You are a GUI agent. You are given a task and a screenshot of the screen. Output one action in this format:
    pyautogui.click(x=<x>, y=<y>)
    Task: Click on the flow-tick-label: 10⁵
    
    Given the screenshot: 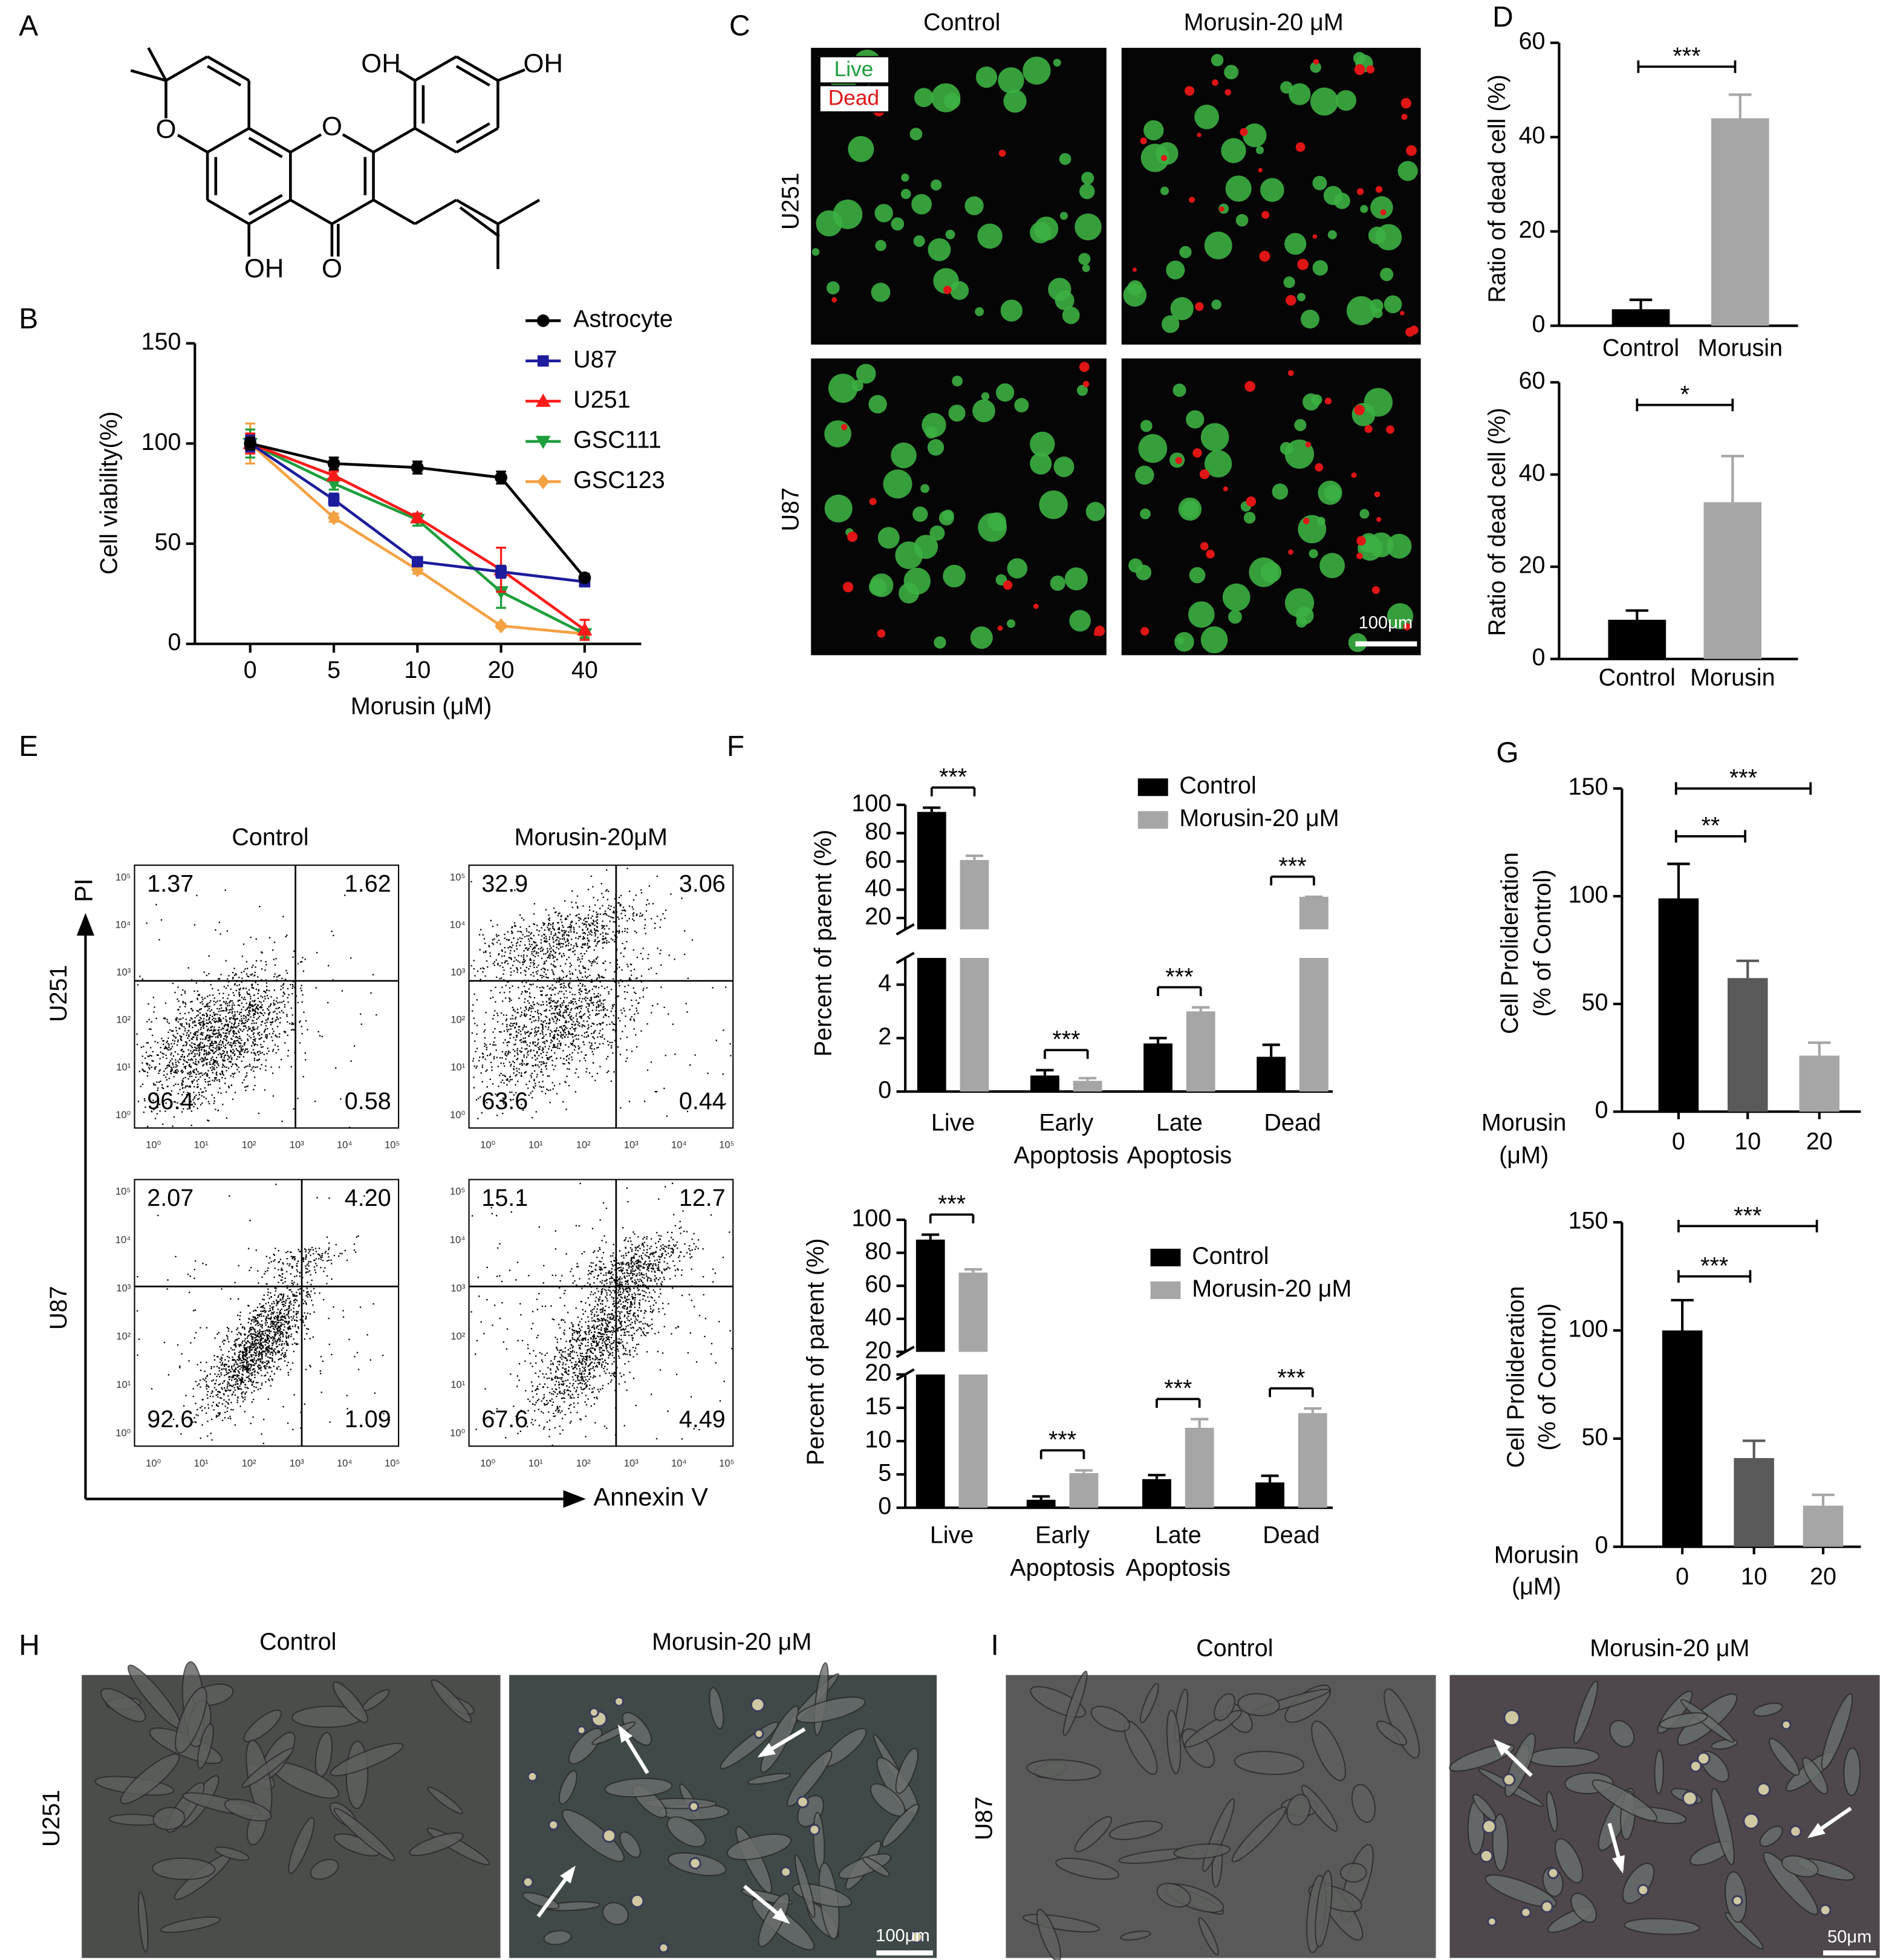 What is the action you would take?
    pyautogui.click(x=123, y=877)
    